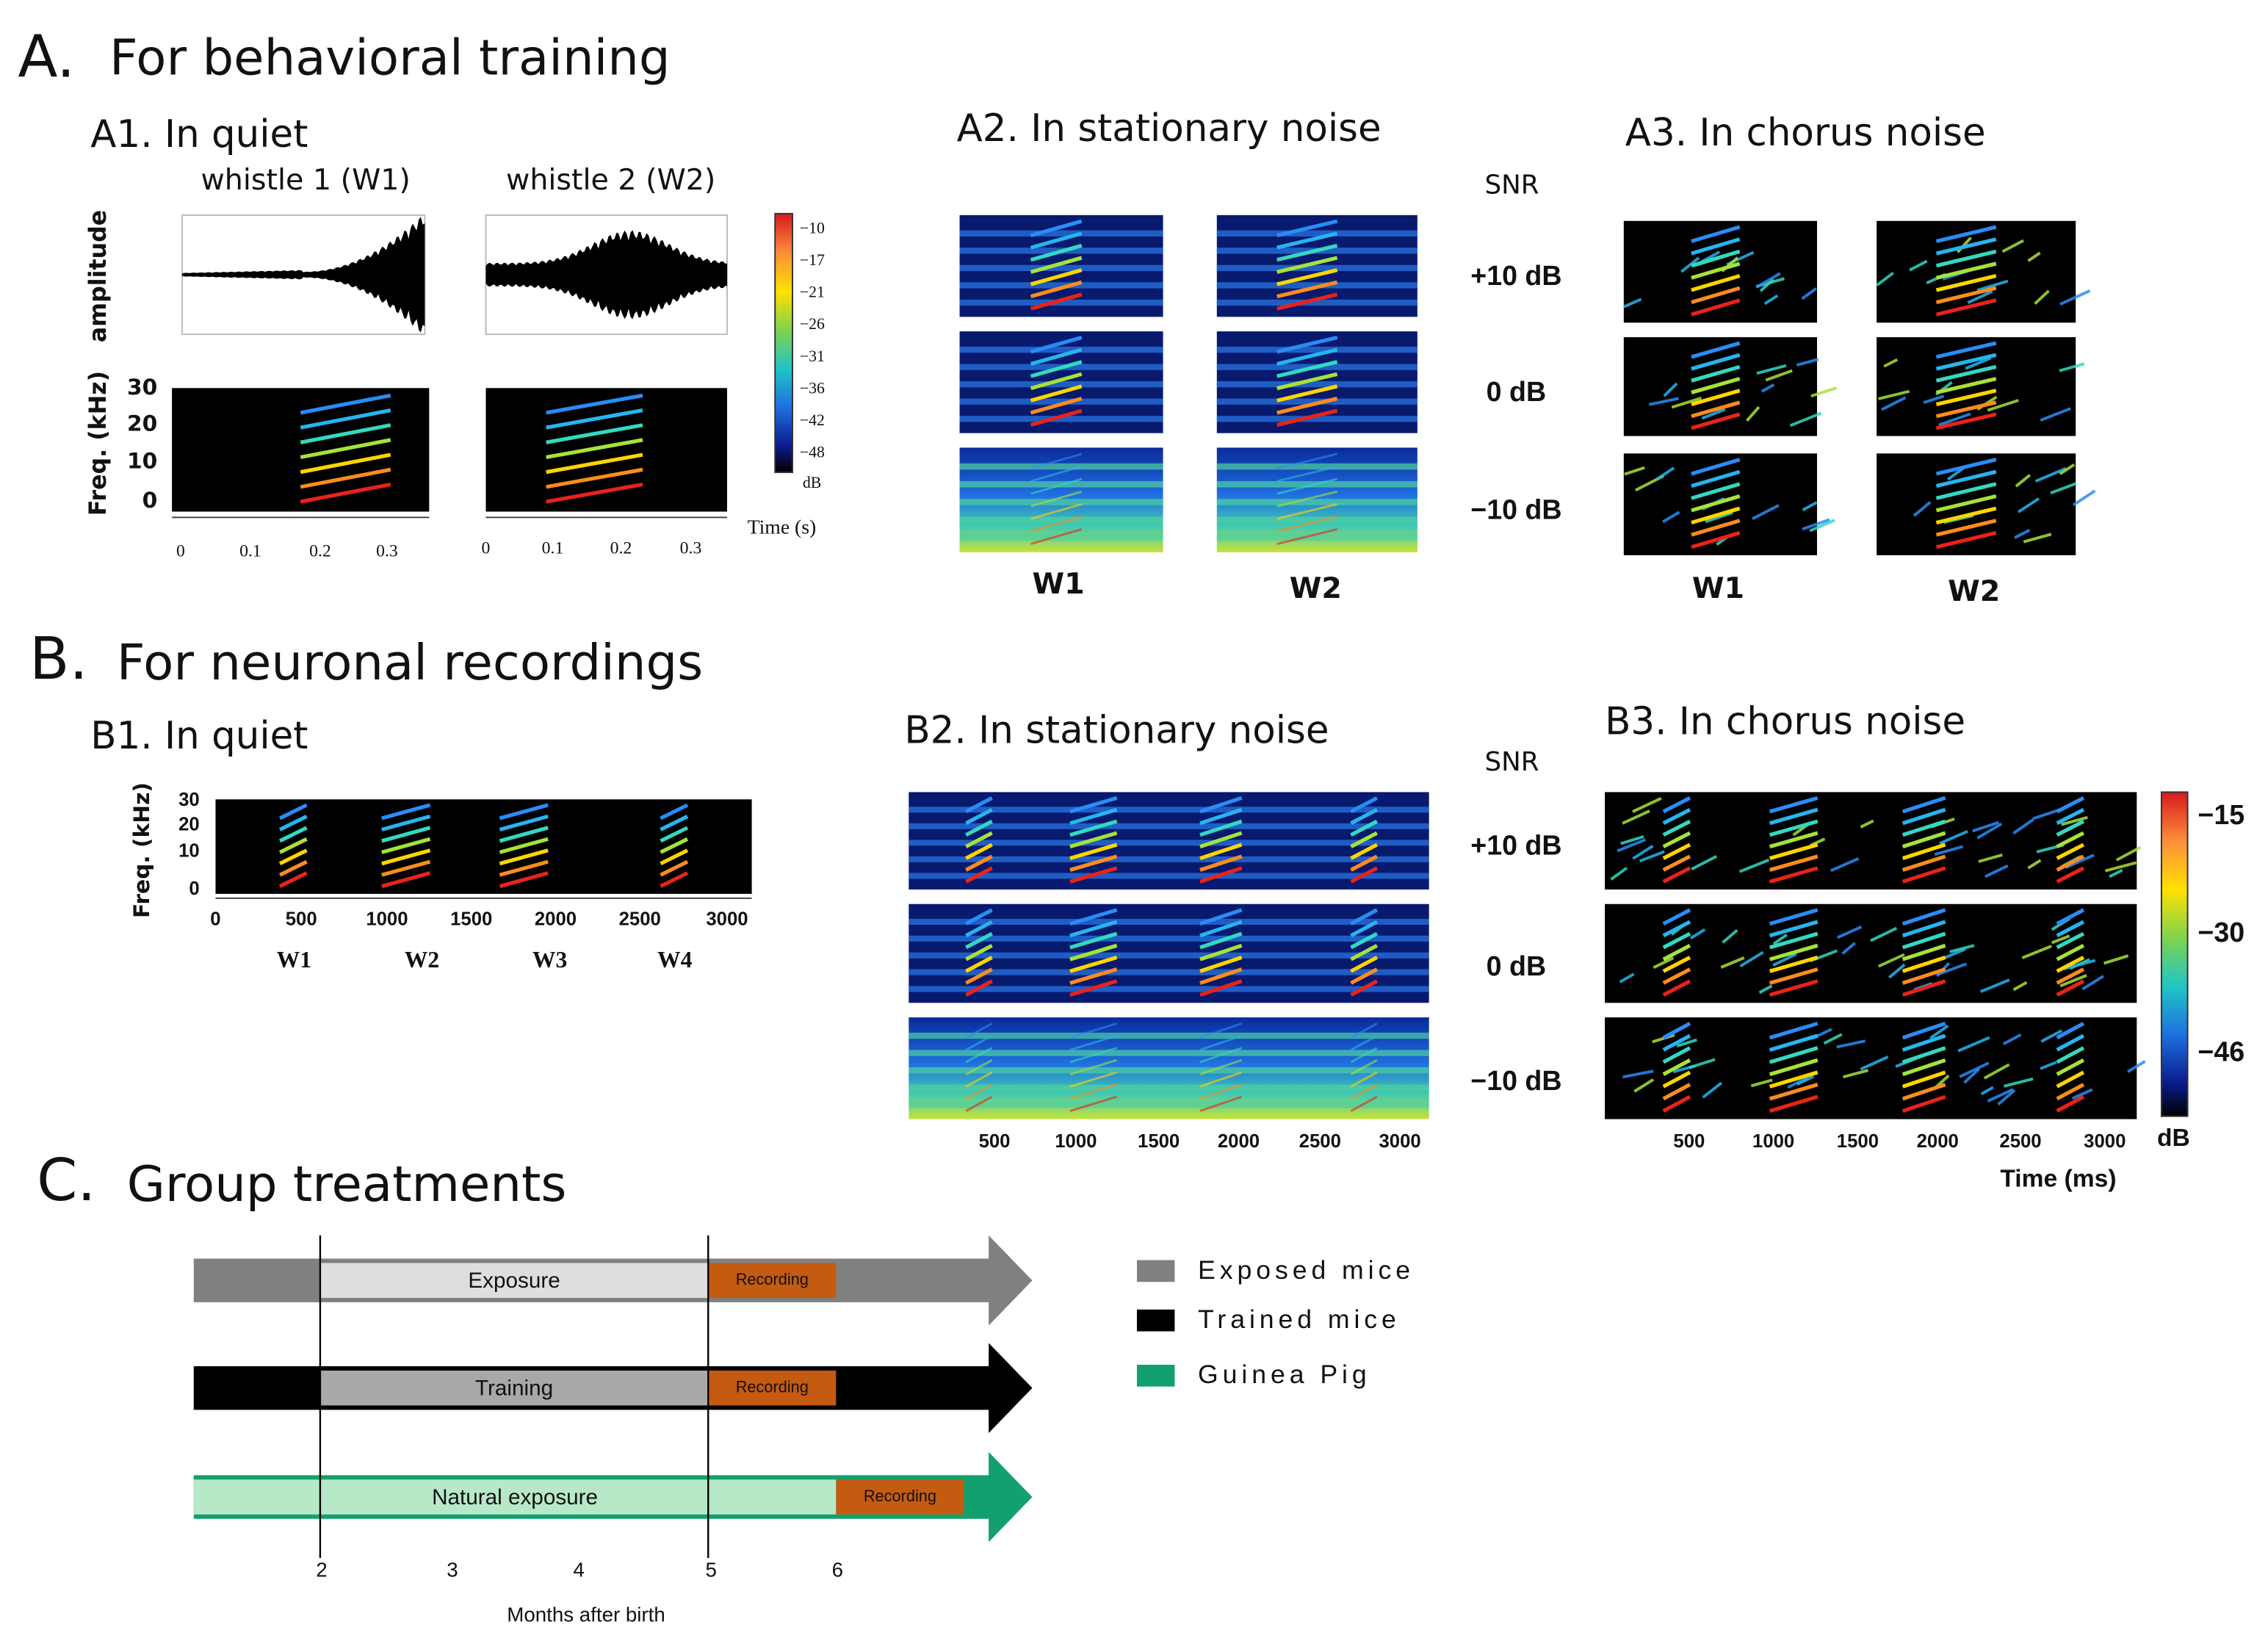 The image size is (2268, 1638). What do you see at coordinates (772, 1280) in the screenshot?
I see `recording-bar` at bounding box center [772, 1280].